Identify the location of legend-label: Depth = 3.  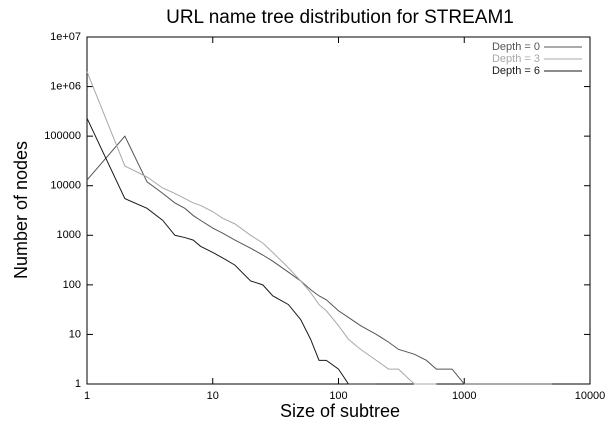
(516, 59).